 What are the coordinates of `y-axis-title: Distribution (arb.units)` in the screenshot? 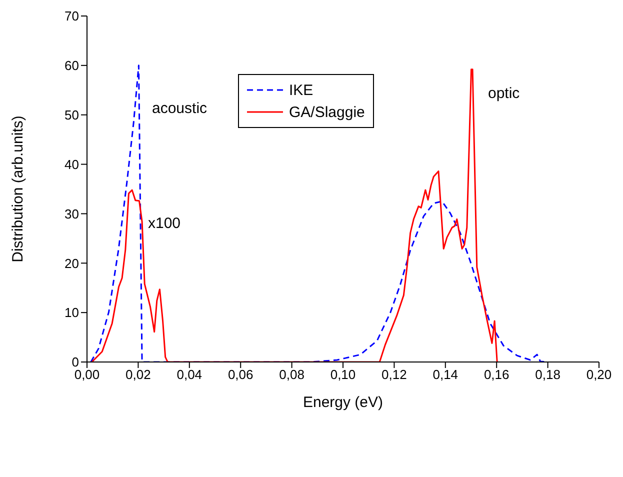 It's located at (17, 189).